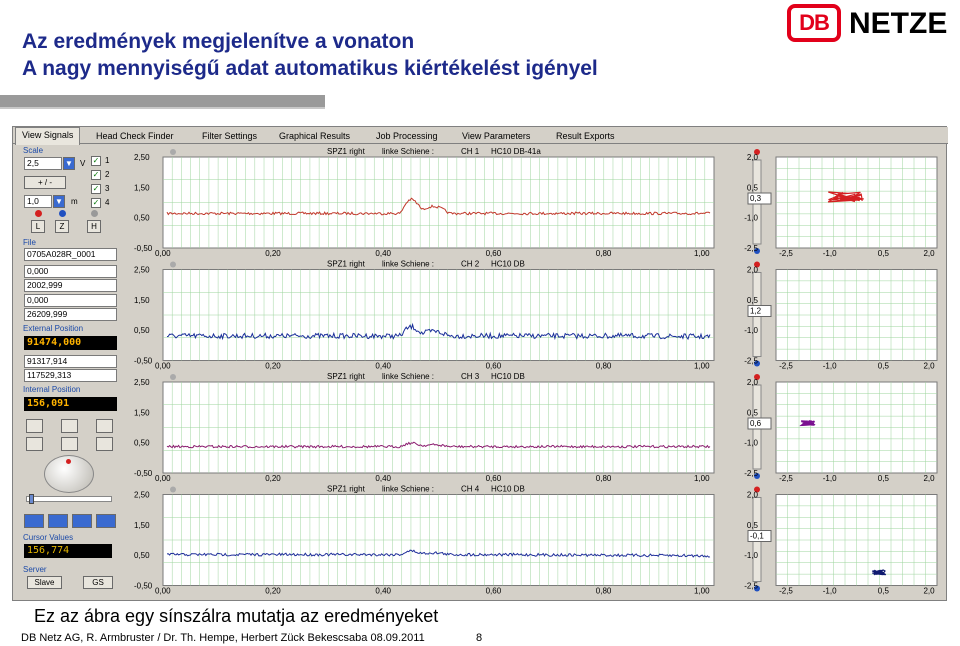 Image resolution: width=960 pixels, height=646 pixels. Describe the element at coordinates (96, 189) in the screenshot. I see `channel-3-checkbox: ✓` at that location.